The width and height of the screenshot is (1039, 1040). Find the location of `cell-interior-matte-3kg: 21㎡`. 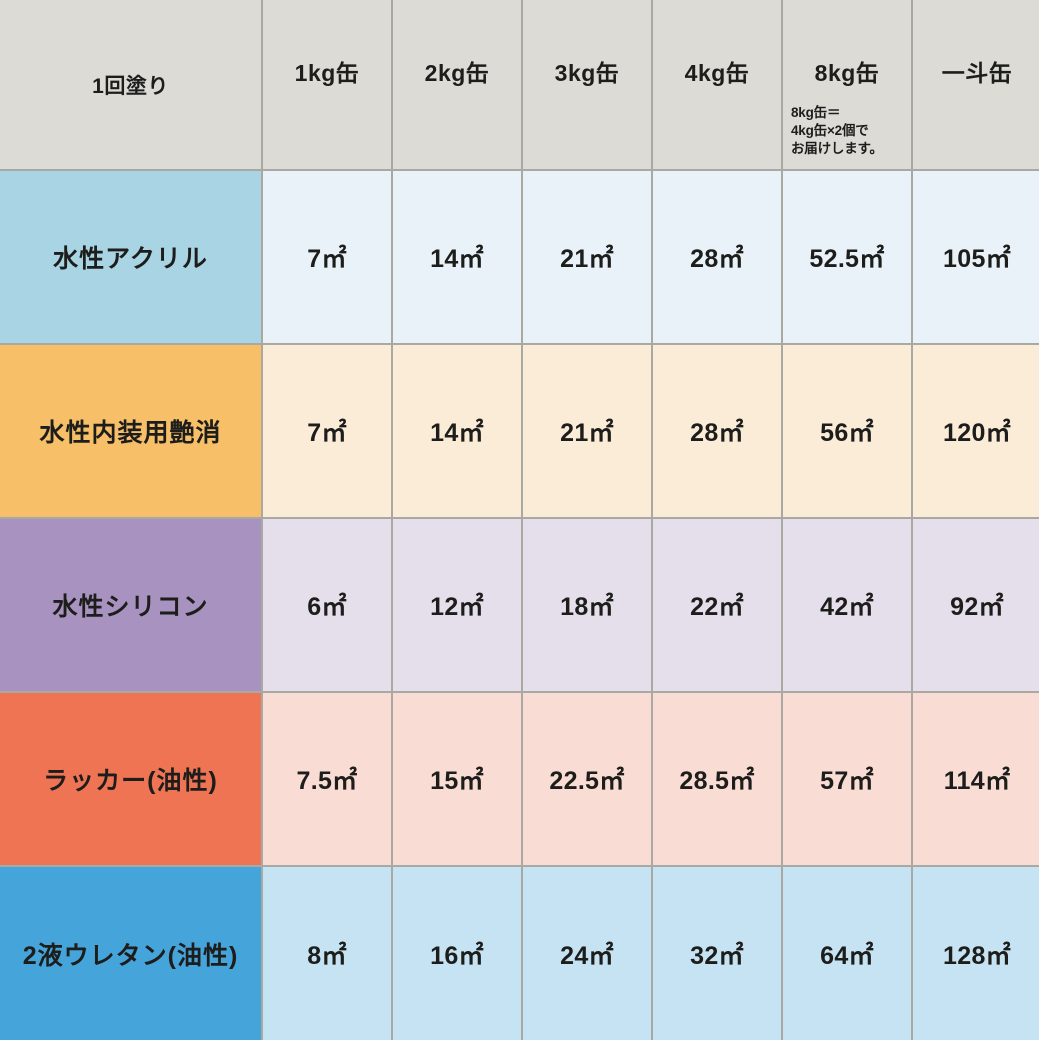

cell-interior-matte-3kg: 21㎡ is located at coordinates (587, 431).